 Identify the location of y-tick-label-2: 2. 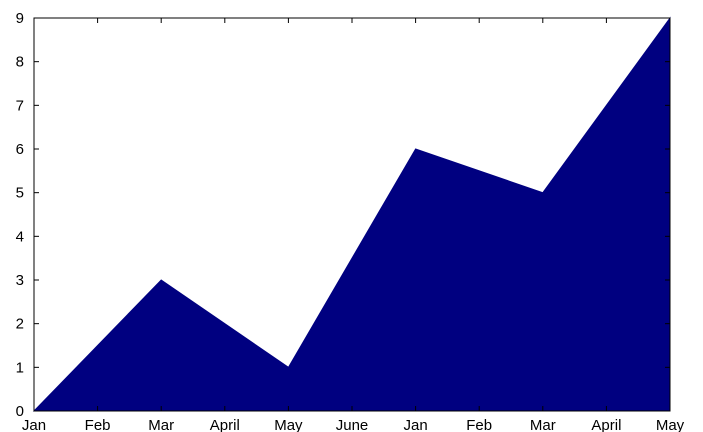
(20, 324).